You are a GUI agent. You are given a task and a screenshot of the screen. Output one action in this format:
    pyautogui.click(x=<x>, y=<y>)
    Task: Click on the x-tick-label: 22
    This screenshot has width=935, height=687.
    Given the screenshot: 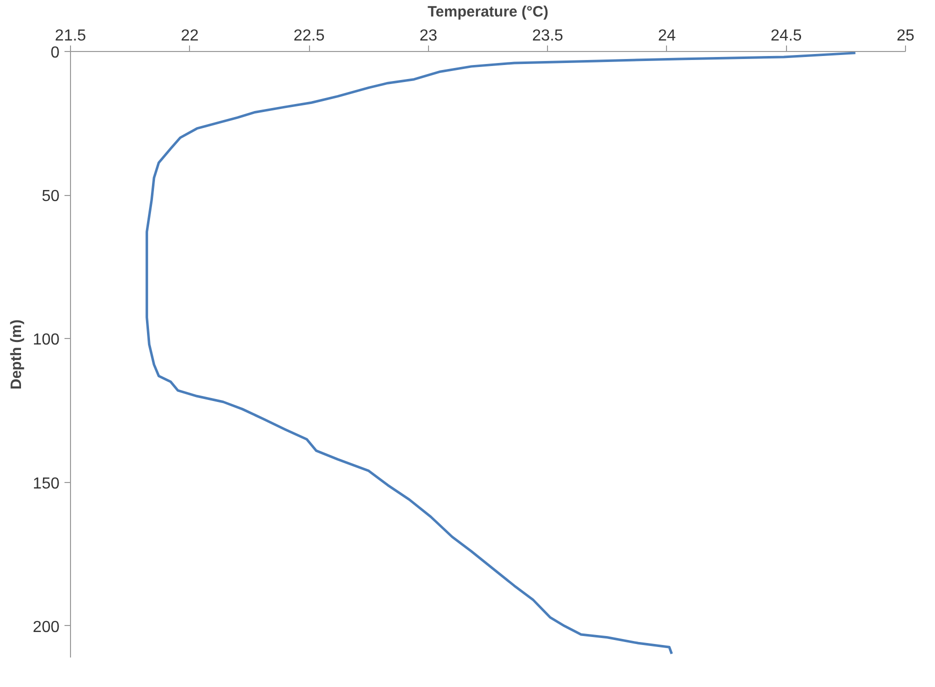 What is the action you would take?
    pyautogui.click(x=189, y=36)
    